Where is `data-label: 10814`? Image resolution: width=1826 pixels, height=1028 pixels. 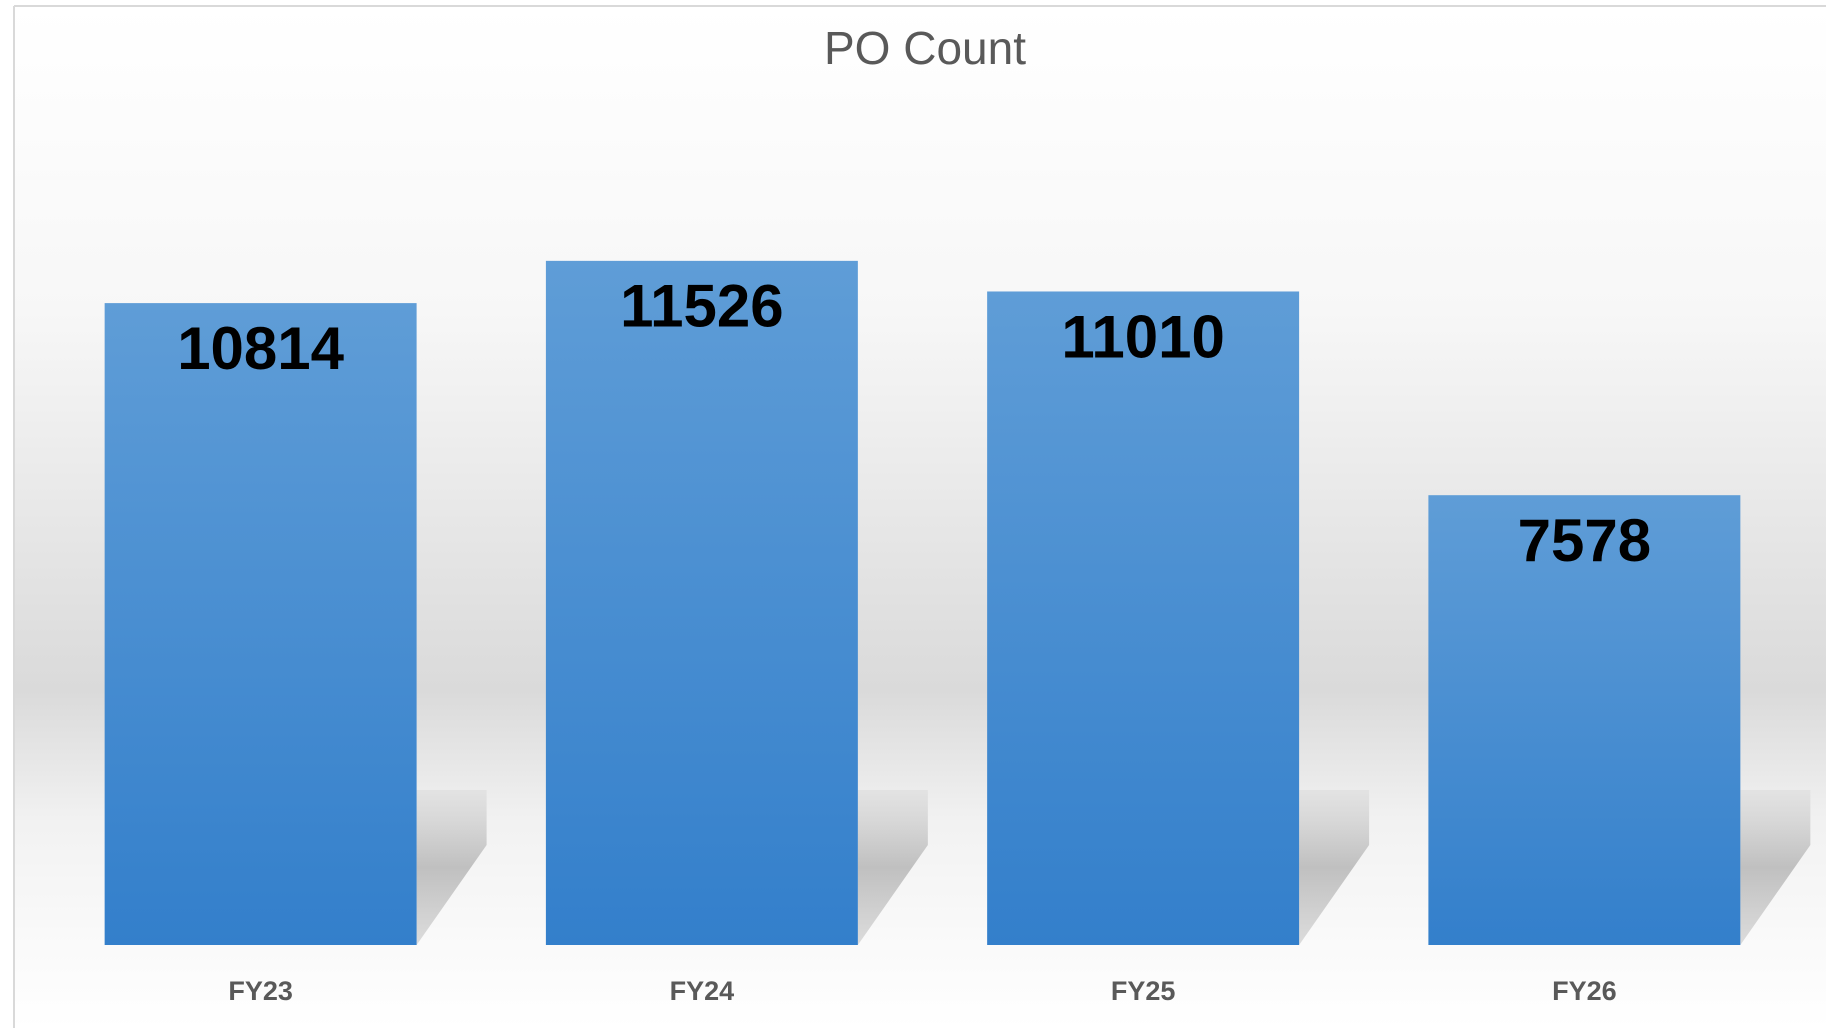
data-label: 10814 is located at coordinates (260, 348).